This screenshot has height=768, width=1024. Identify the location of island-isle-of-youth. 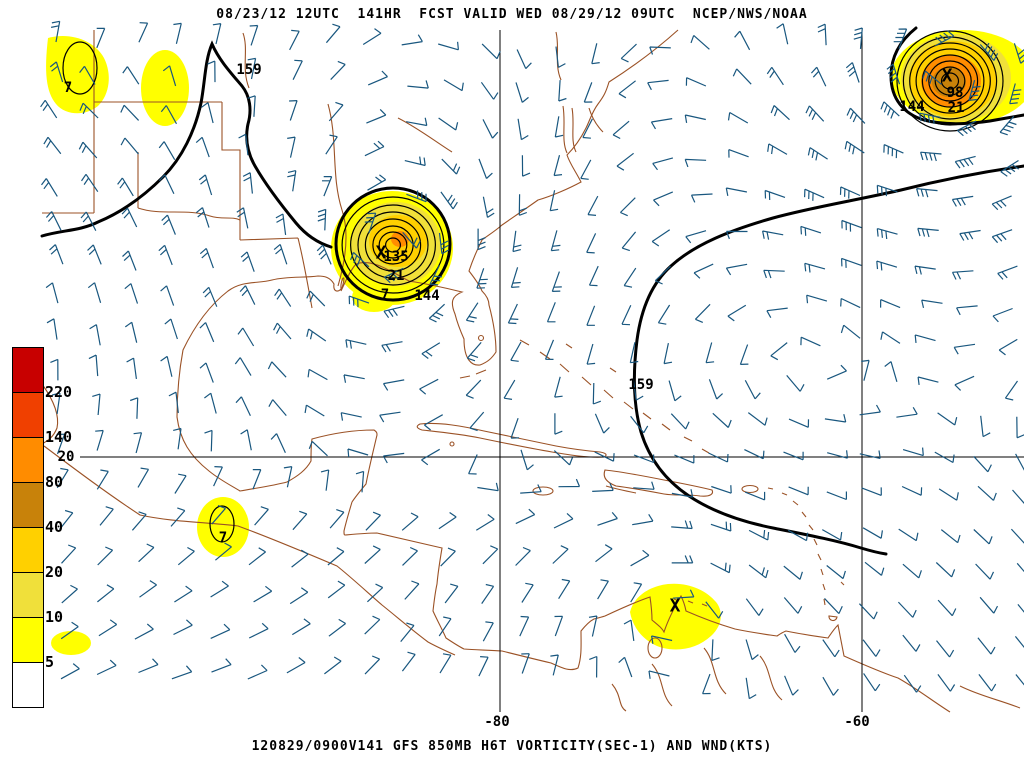
(452, 444).